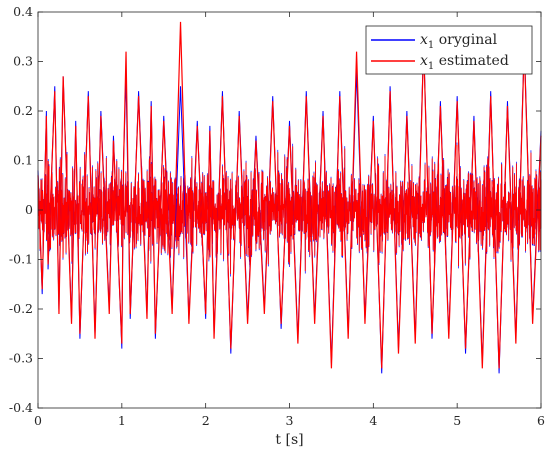 The width and height of the screenshot is (550, 460). I want to click on y-tick-label: 0.3, so click(23, 61).